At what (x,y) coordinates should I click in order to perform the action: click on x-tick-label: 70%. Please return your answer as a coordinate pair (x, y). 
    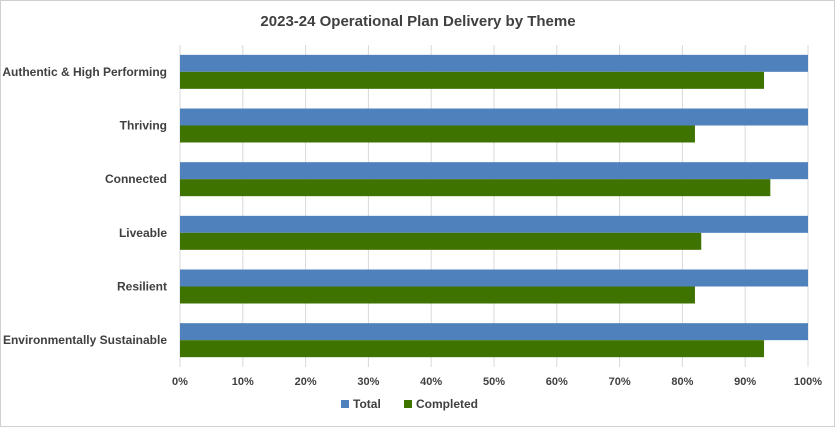
    Looking at the image, I should click on (620, 382).